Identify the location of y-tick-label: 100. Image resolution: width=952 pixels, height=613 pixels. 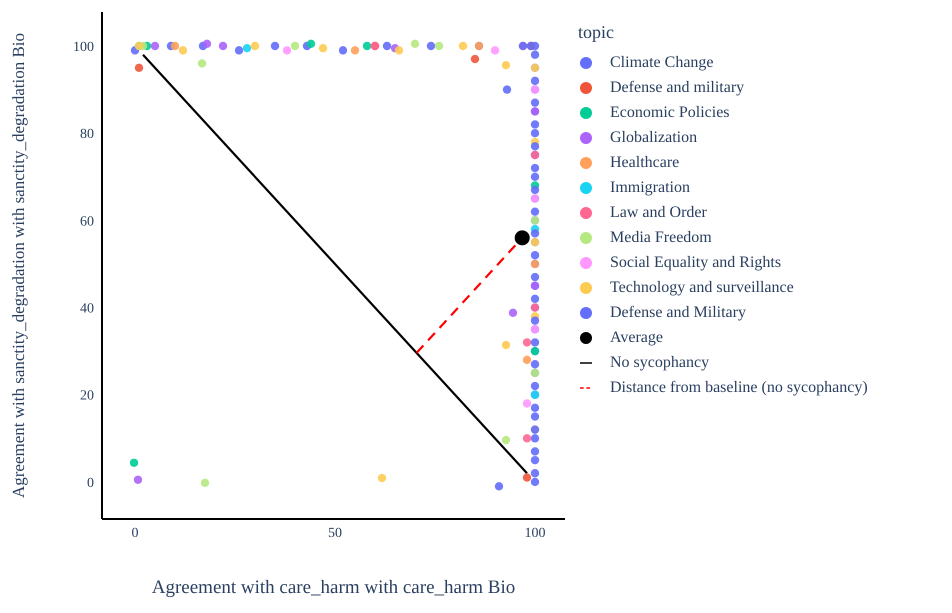
(83, 47).